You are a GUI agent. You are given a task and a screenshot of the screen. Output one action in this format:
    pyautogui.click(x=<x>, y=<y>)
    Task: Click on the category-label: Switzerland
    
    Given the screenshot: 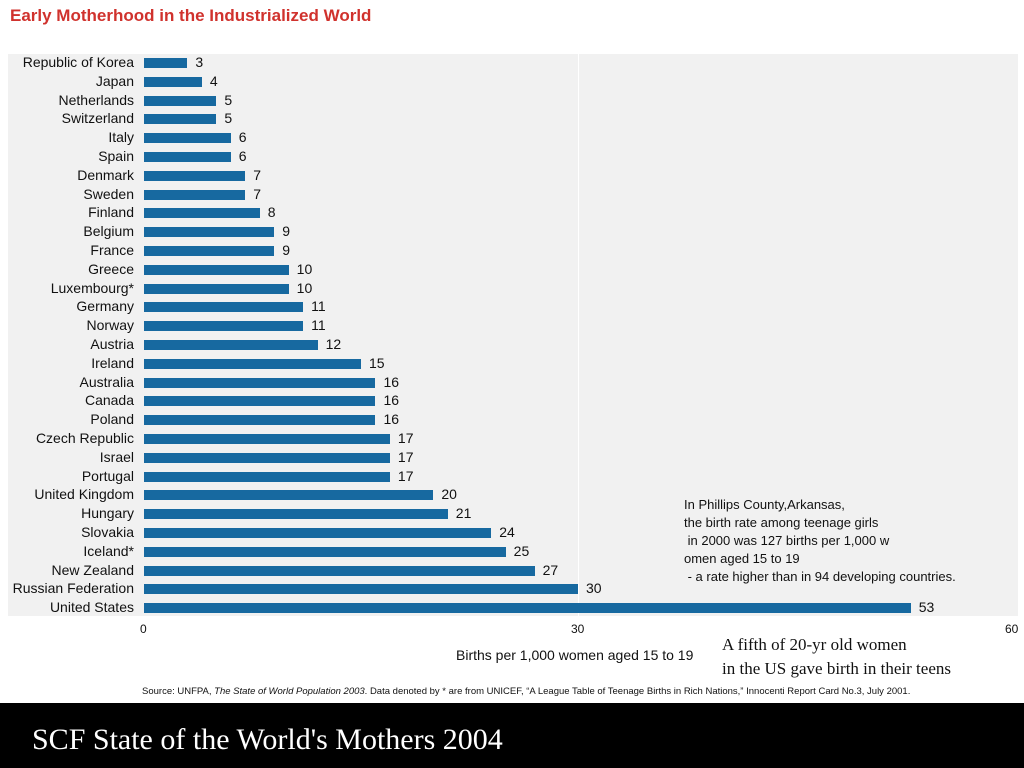 What is the action you would take?
    pyautogui.click(x=97, y=118)
    